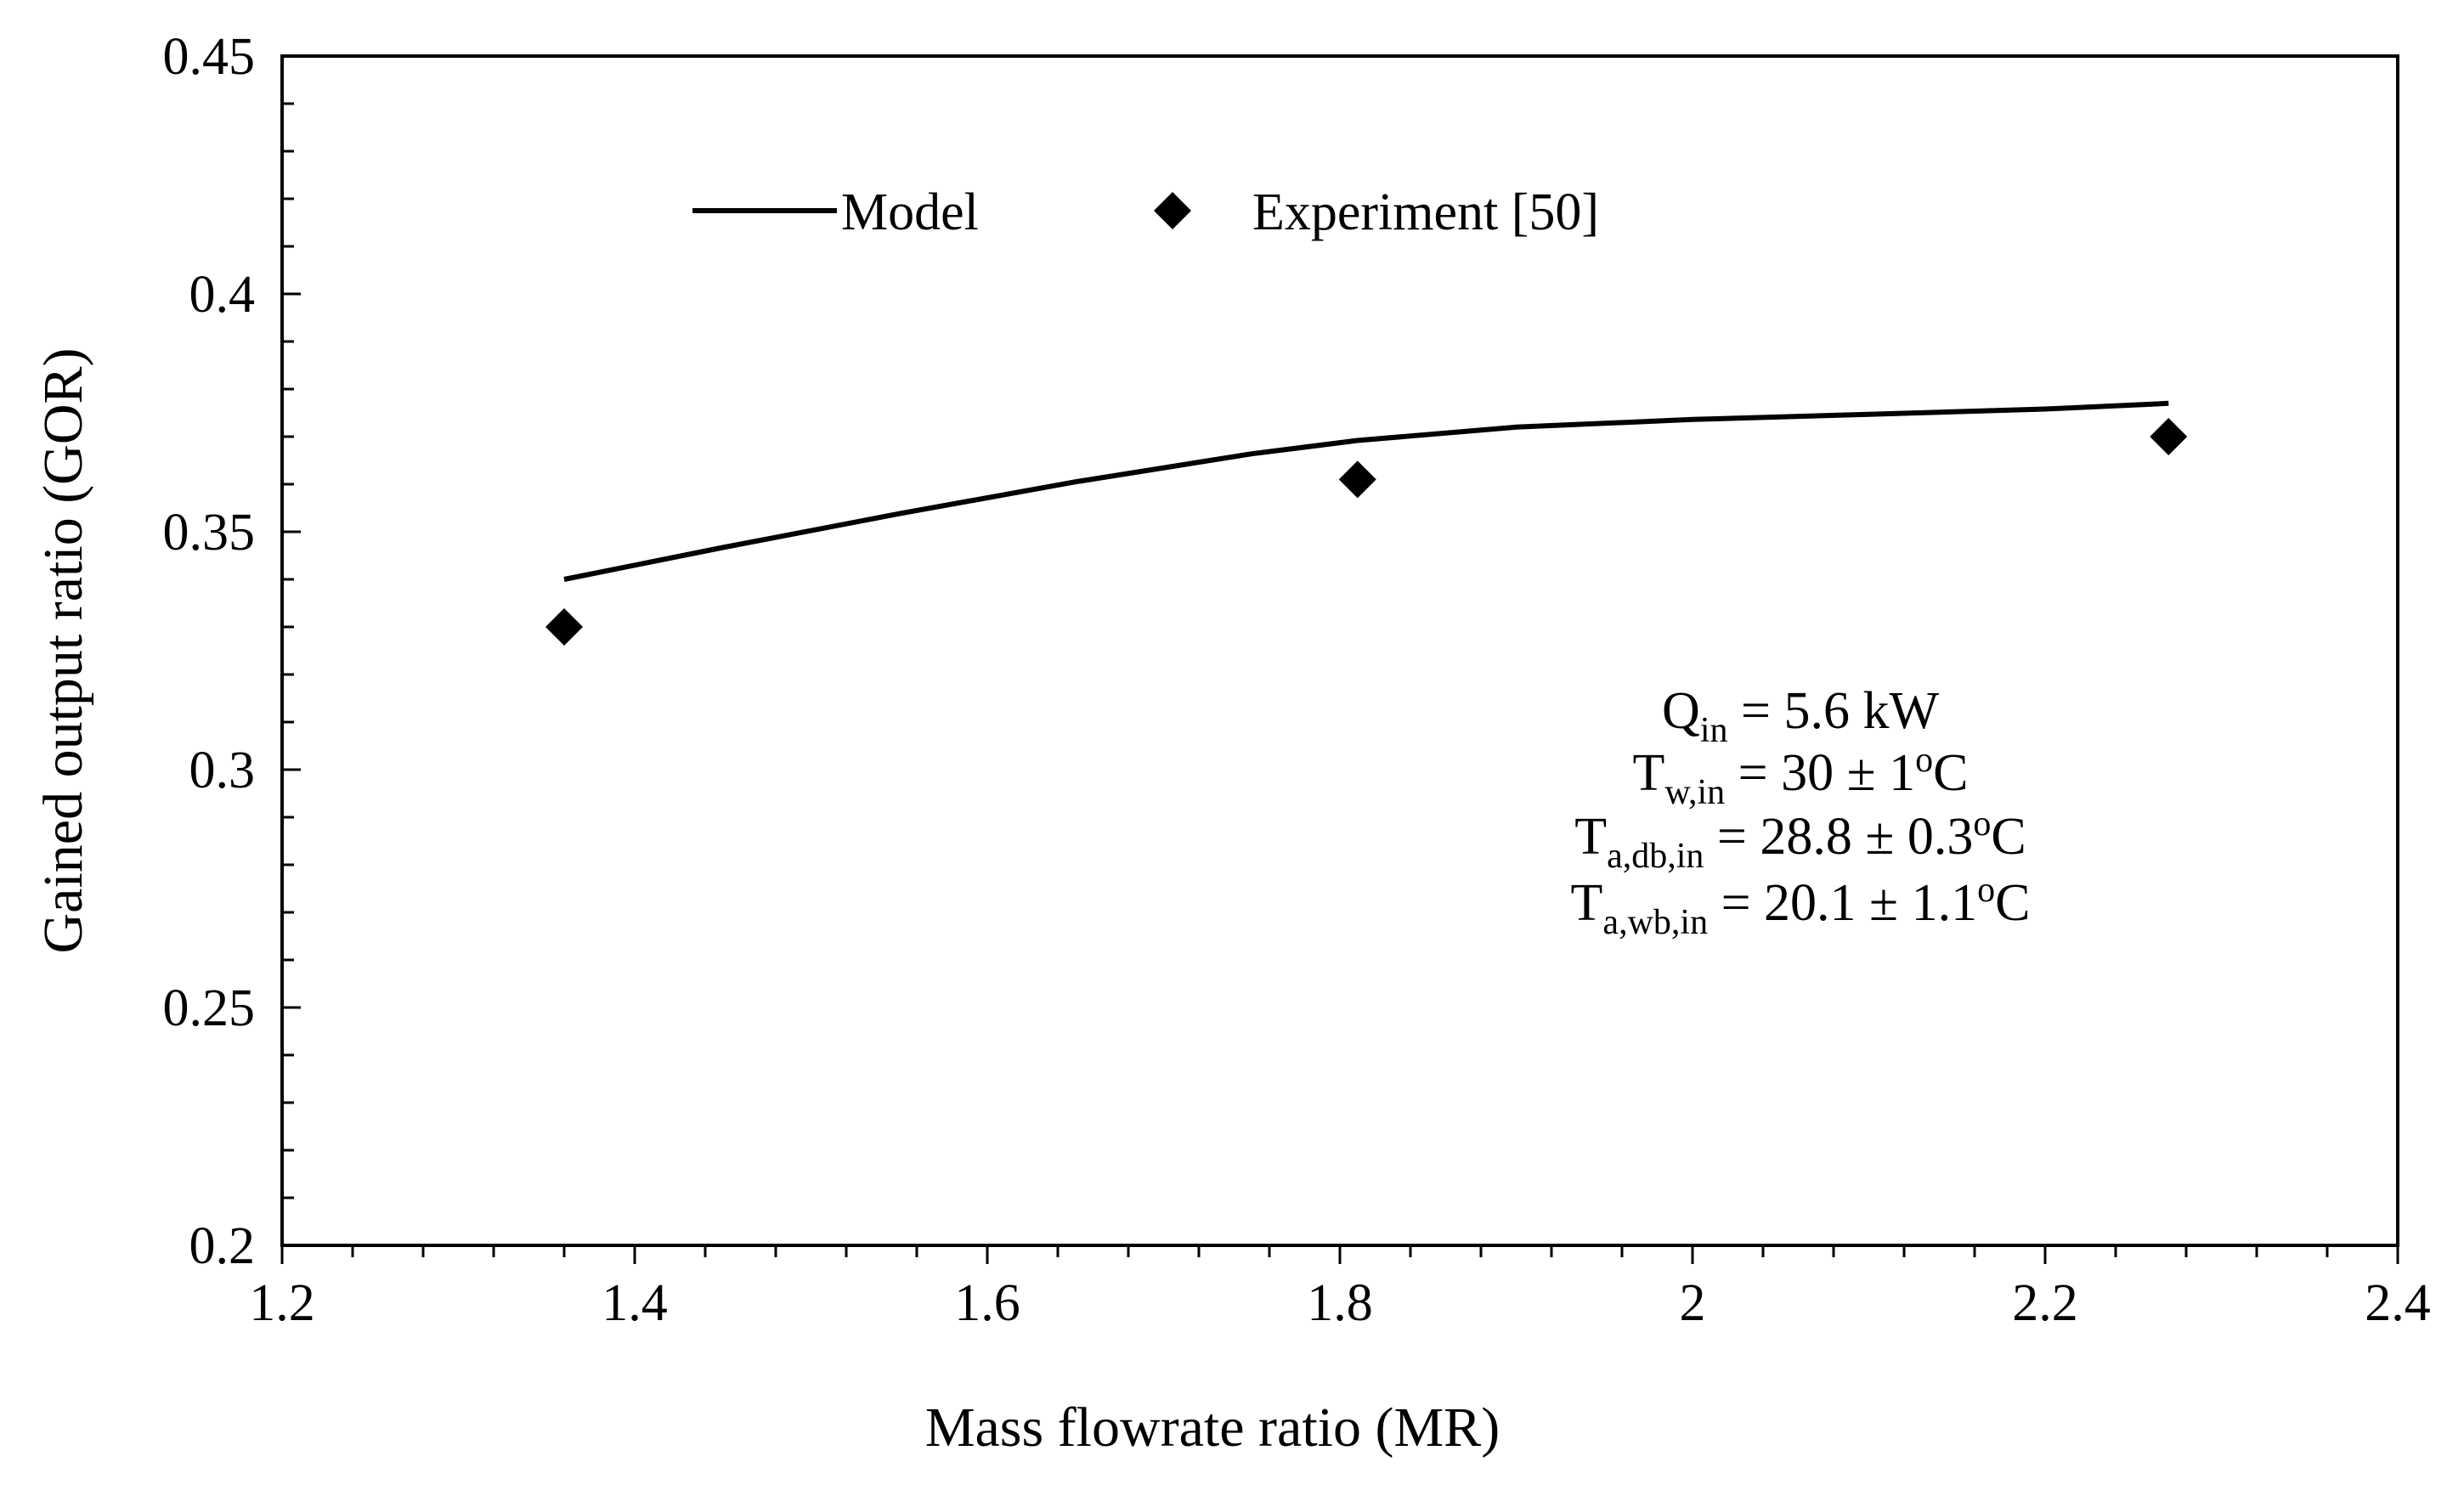  Describe the element at coordinates (1587, 903) in the screenshot. I see `anno-3-main: T` at that location.